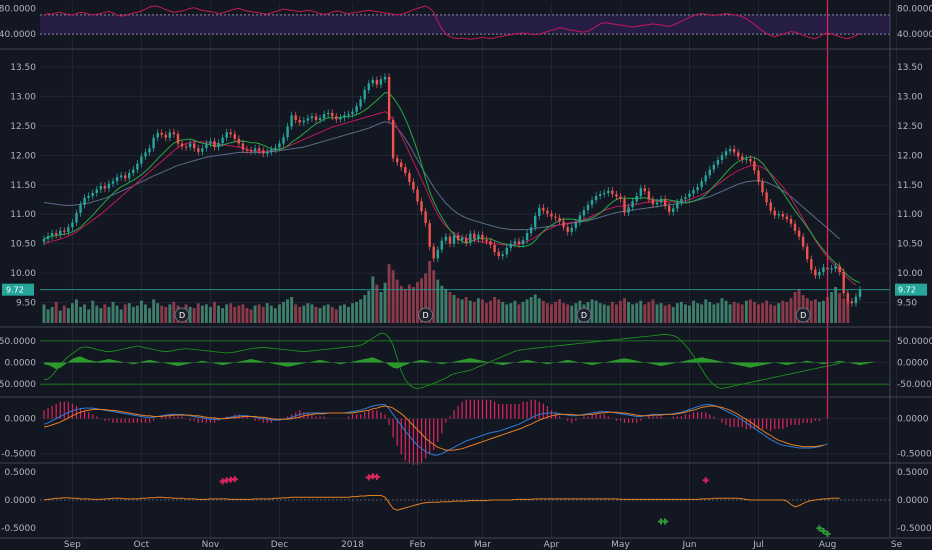 The height and width of the screenshot is (550, 932). Describe the element at coordinates (23, 215) in the screenshot. I see `y-tick-label: 11.00` at that location.